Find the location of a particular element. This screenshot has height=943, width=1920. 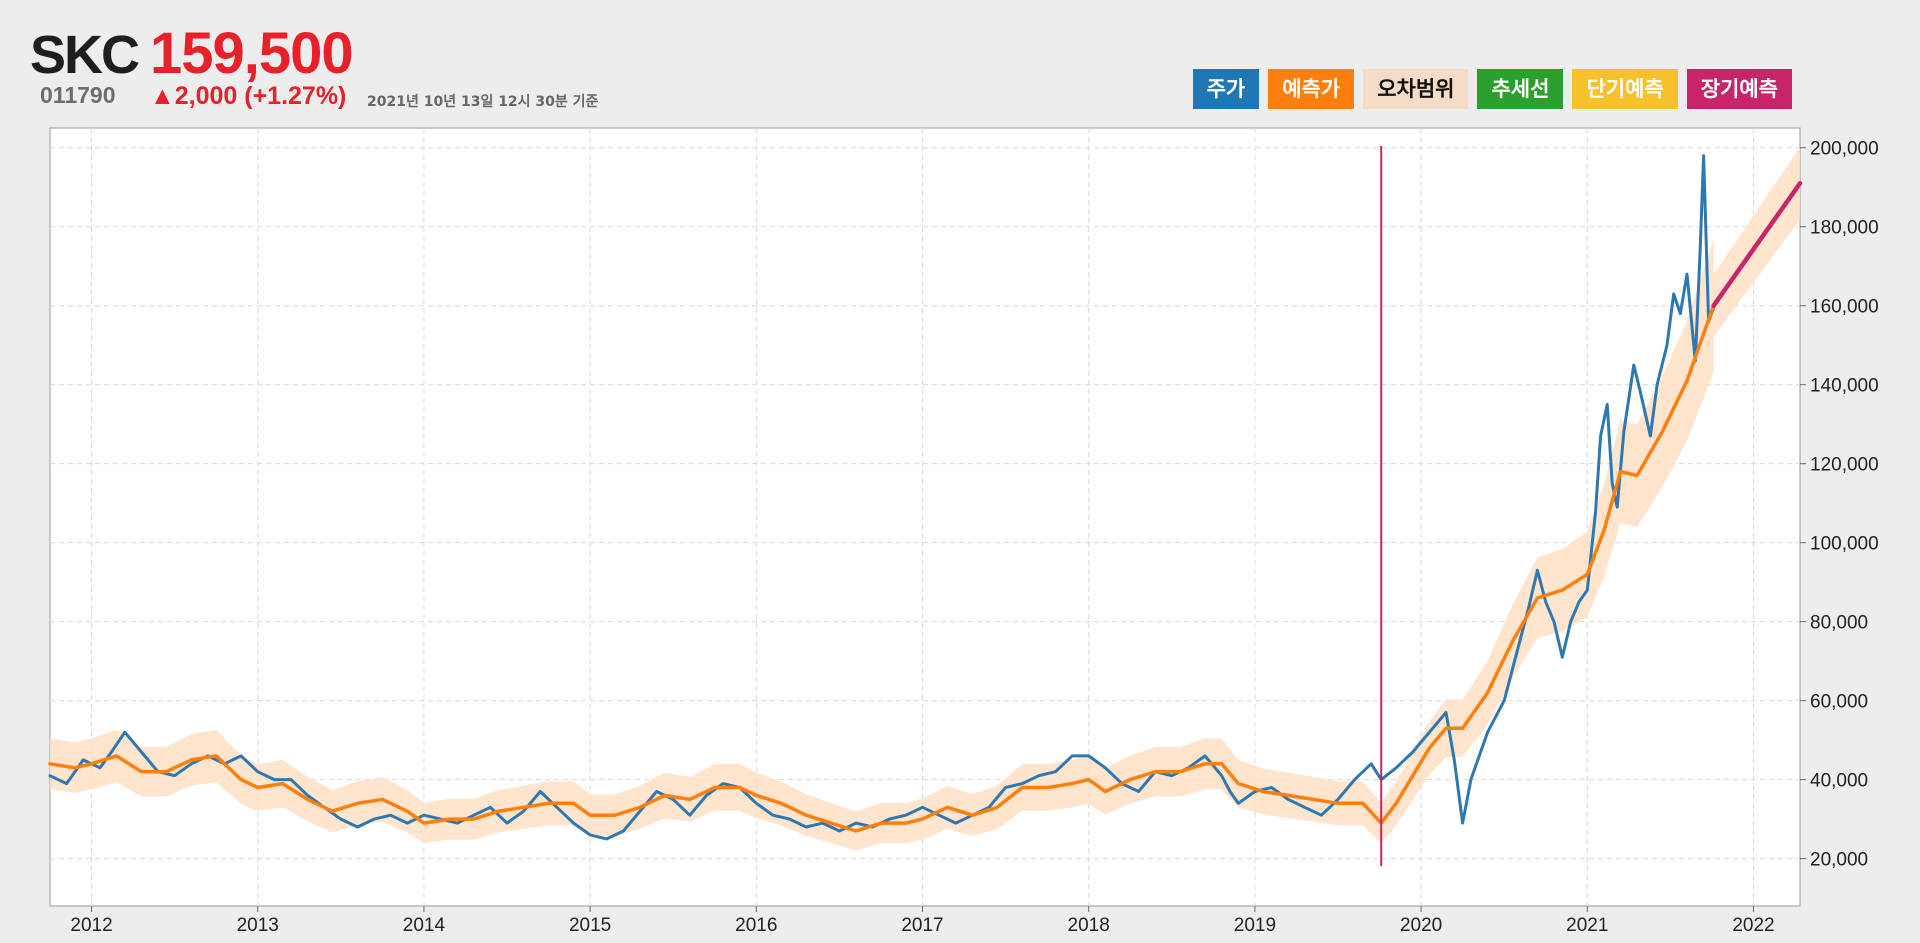

x-tick-label: 2016 is located at coordinates (756, 925).